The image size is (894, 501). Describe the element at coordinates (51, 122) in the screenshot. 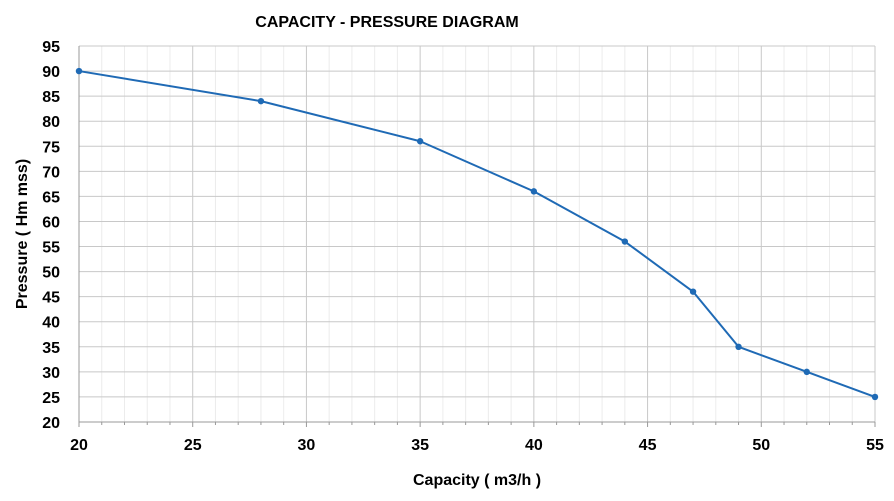

I see `y-tick-label: 80` at that location.